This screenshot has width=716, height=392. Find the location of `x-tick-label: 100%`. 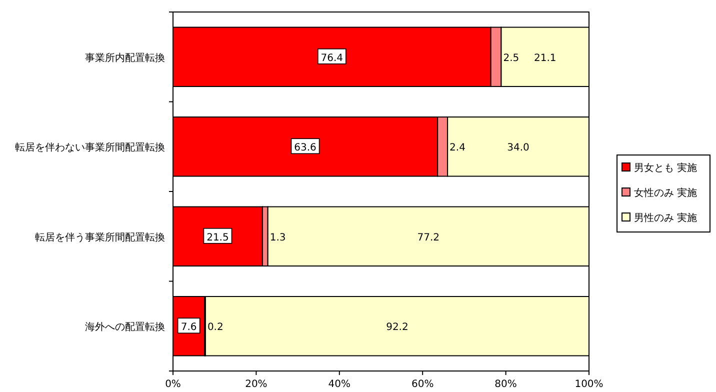

x-tick-label: 100% is located at coordinates (589, 384).